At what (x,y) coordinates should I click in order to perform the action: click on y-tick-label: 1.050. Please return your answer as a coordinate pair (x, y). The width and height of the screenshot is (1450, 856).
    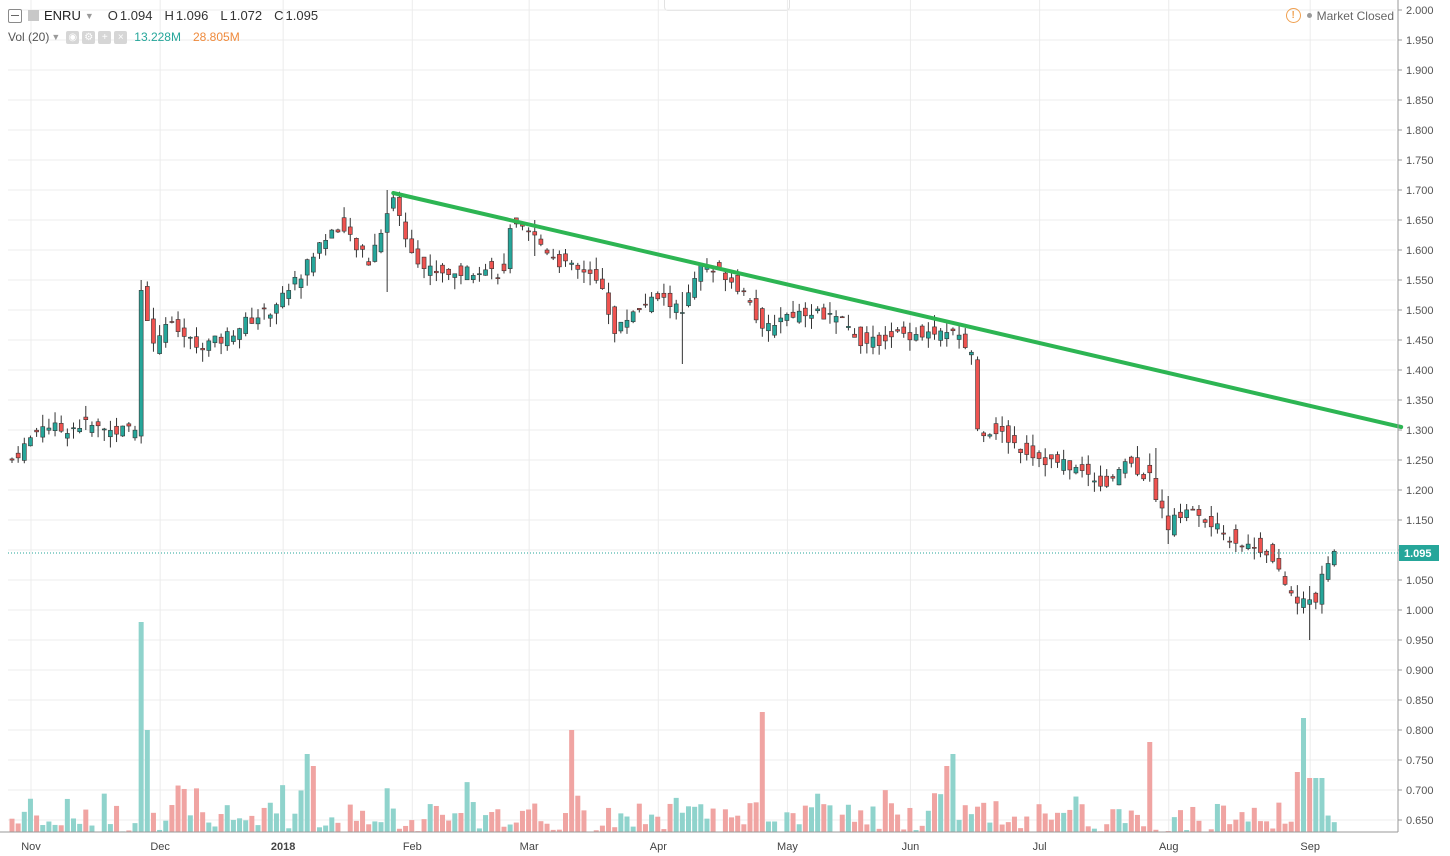
    Looking at the image, I should click on (1420, 581).